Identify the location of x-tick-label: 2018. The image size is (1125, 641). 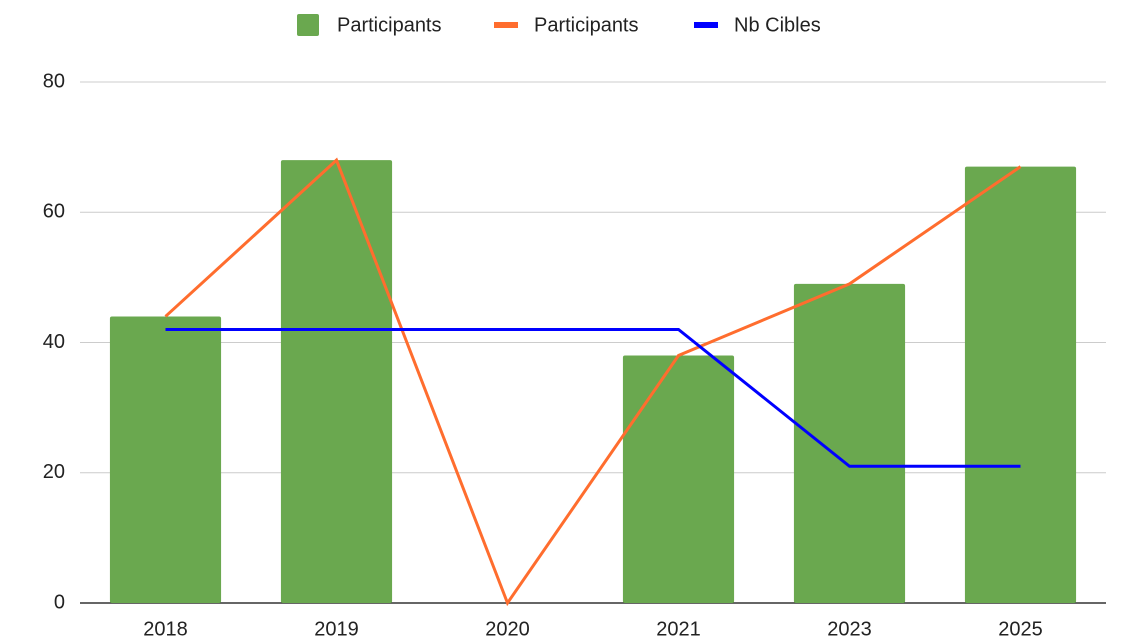
(165, 629).